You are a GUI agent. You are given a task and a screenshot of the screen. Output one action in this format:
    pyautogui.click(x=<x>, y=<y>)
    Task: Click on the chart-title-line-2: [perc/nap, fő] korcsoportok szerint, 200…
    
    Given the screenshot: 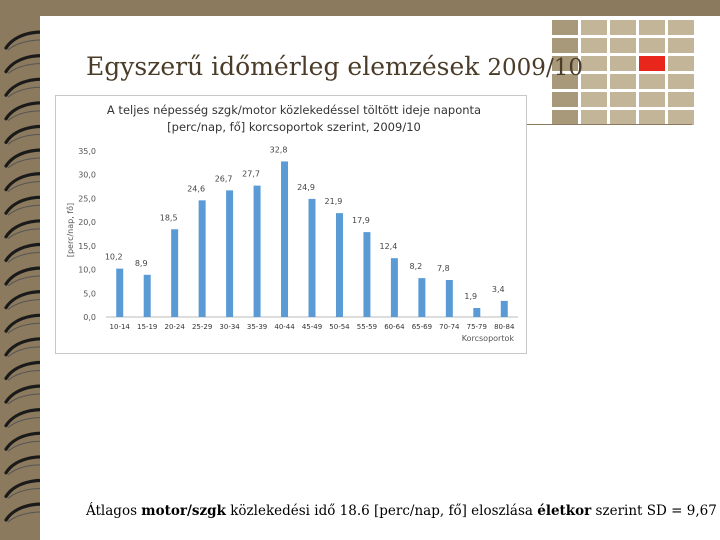 What is the action you would take?
    pyautogui.click(x=294, y=127)
    